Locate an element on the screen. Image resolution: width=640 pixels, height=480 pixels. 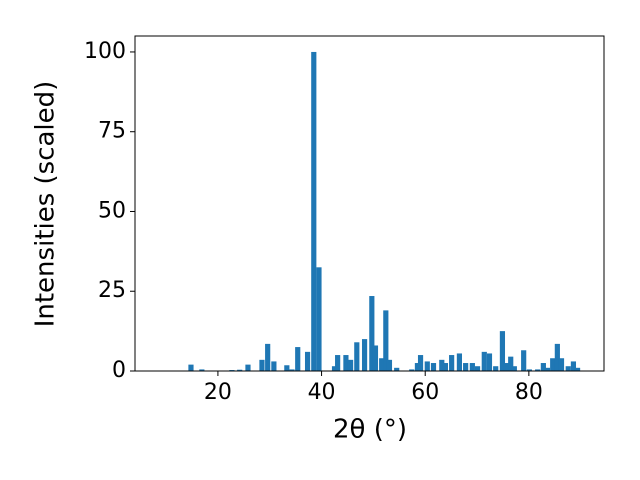
y-tick-label: 0 is located at coordinates (119, 370).